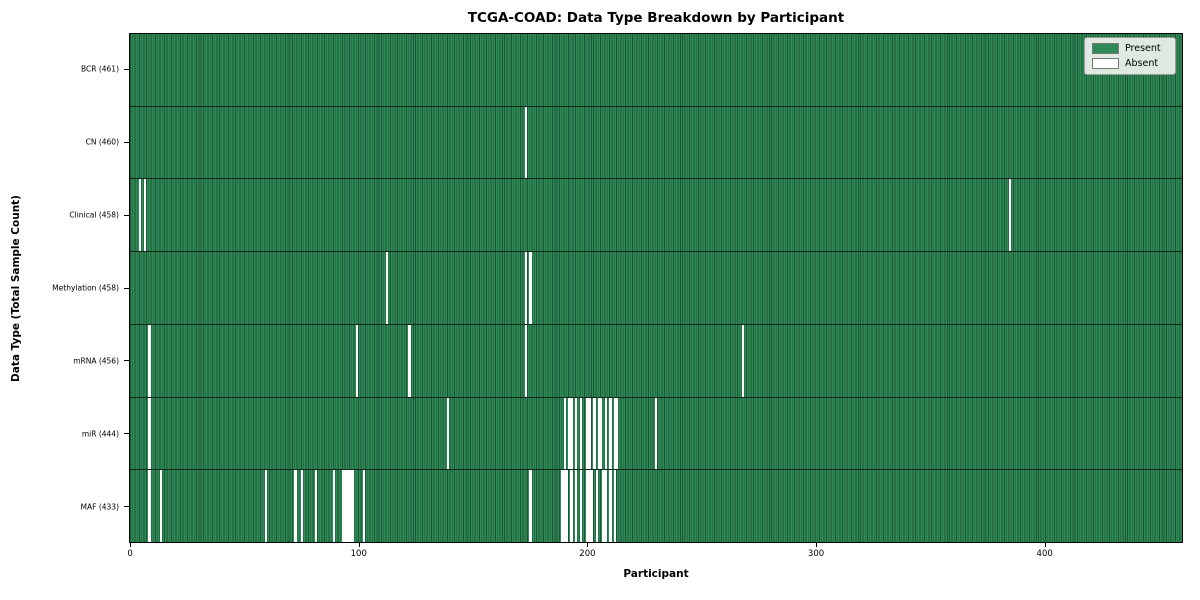  I want to click on absent-swatch-icon, so click(1105, 63).